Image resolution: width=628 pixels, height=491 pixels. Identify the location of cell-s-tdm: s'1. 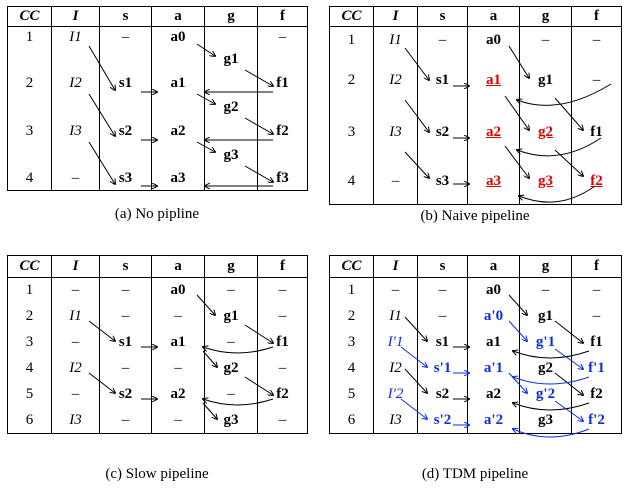
(442, 368).